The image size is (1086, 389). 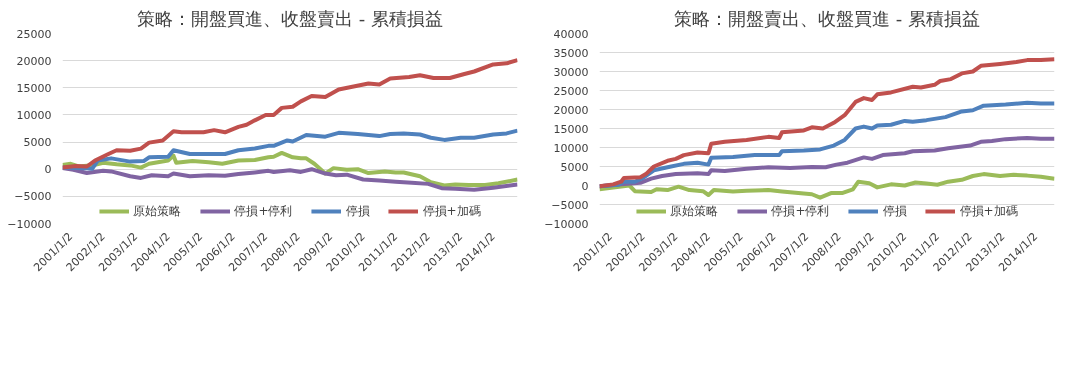 What do you see at coordinates (827, 18) in the screenshot?
I see `chart-title: 策略：開盤賣出、收盤買進 - 累積損益` at bounding box center [827, 18].